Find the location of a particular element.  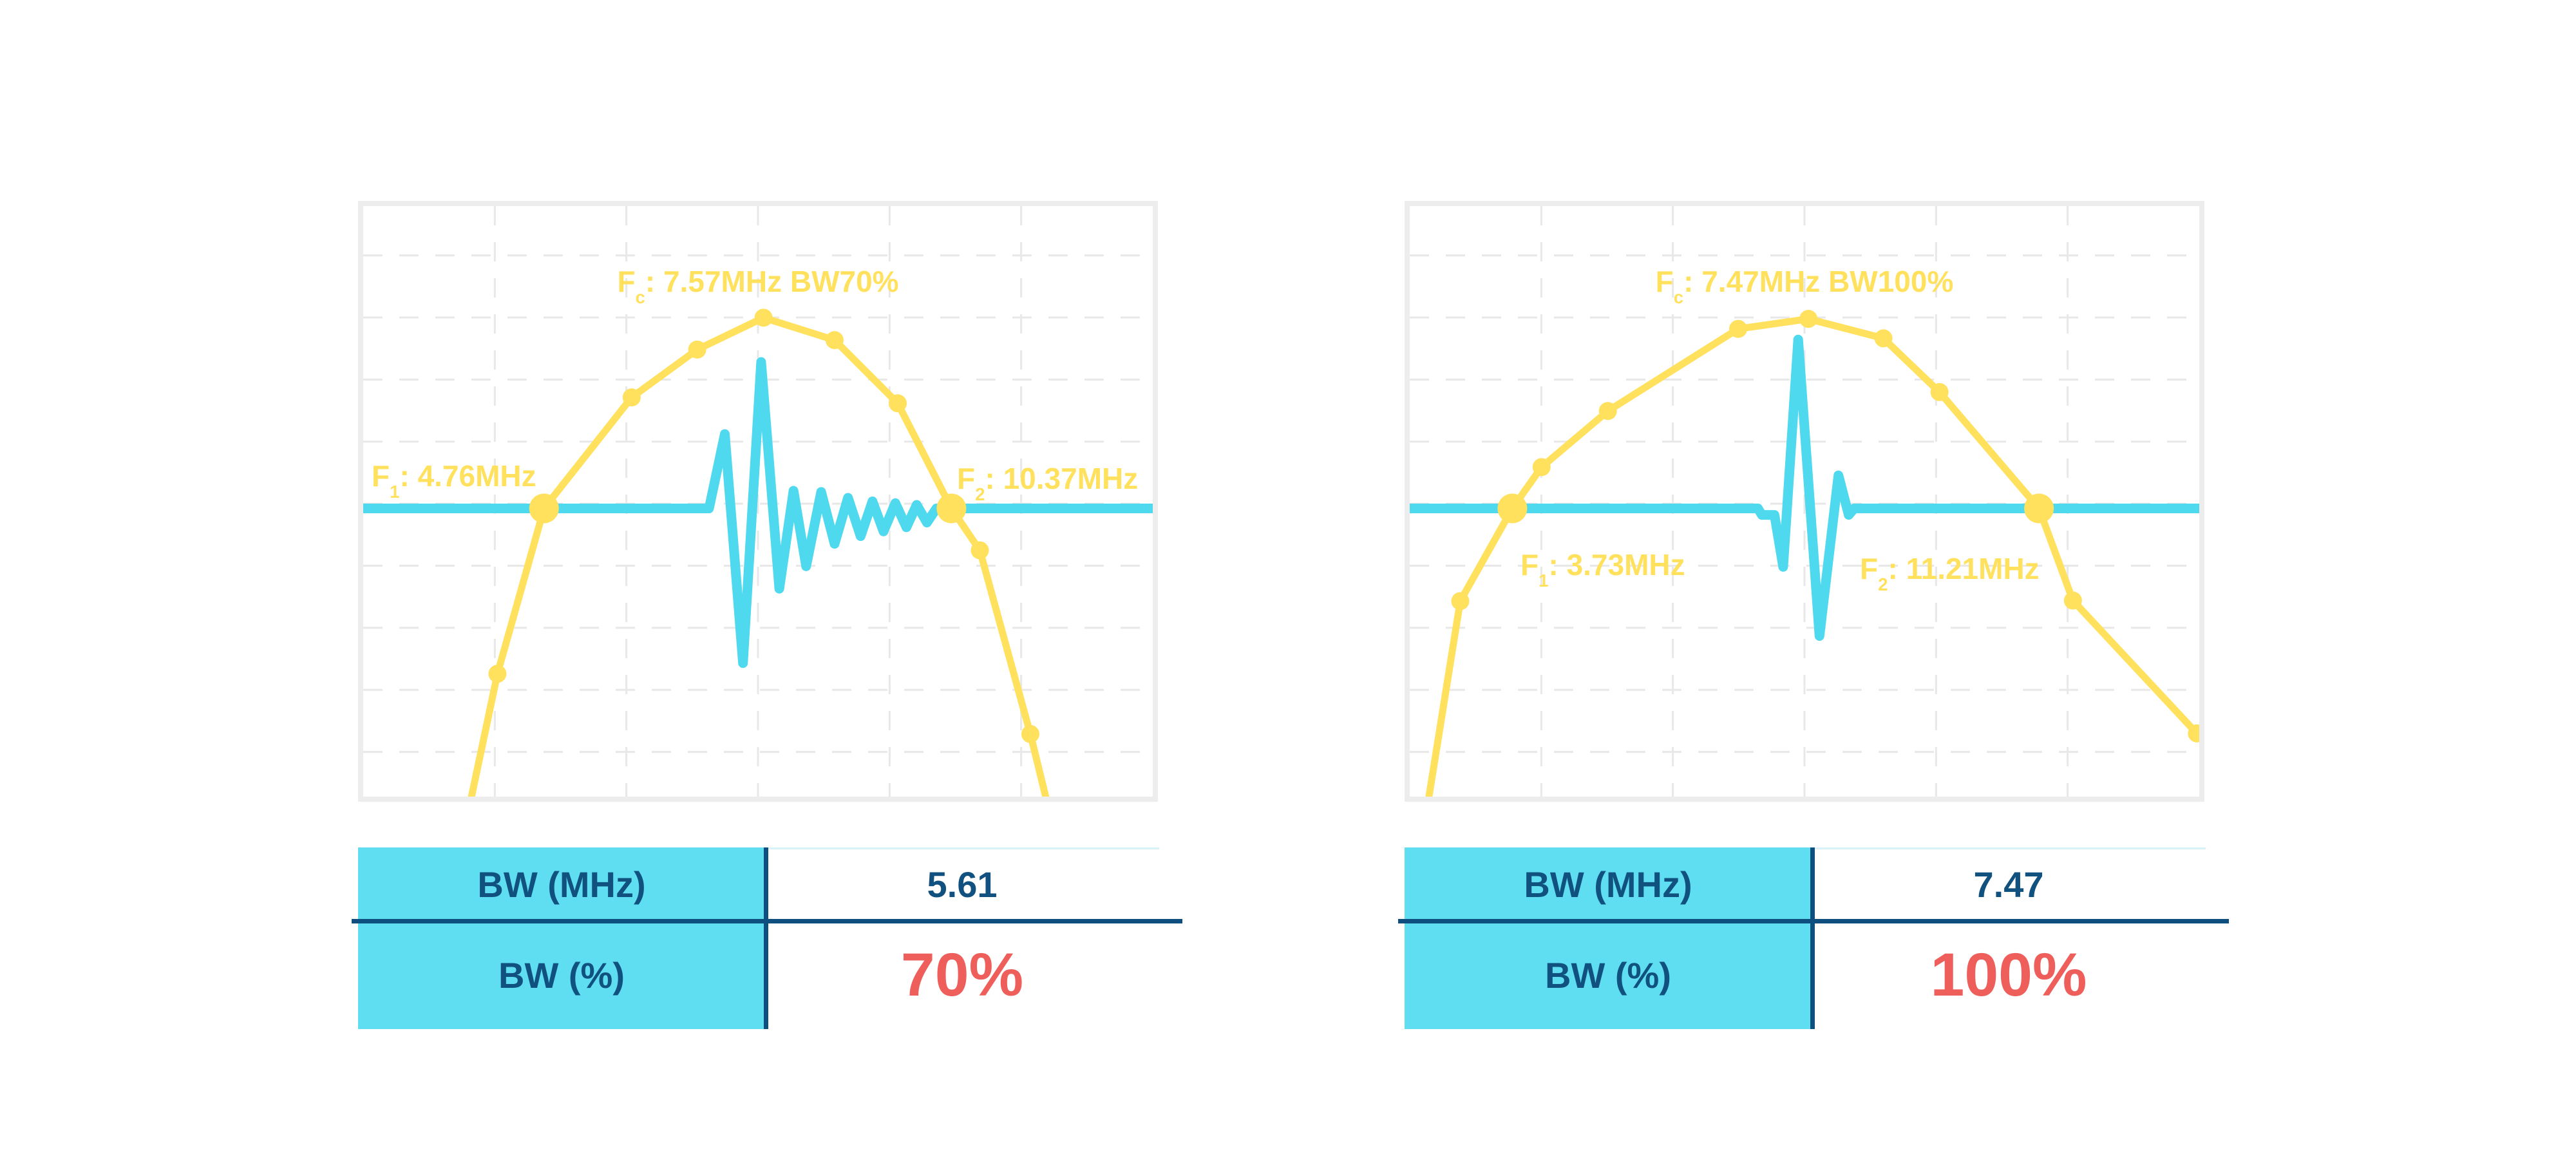

table-row: BW (%) 70% is located at coordinates (758, 975).